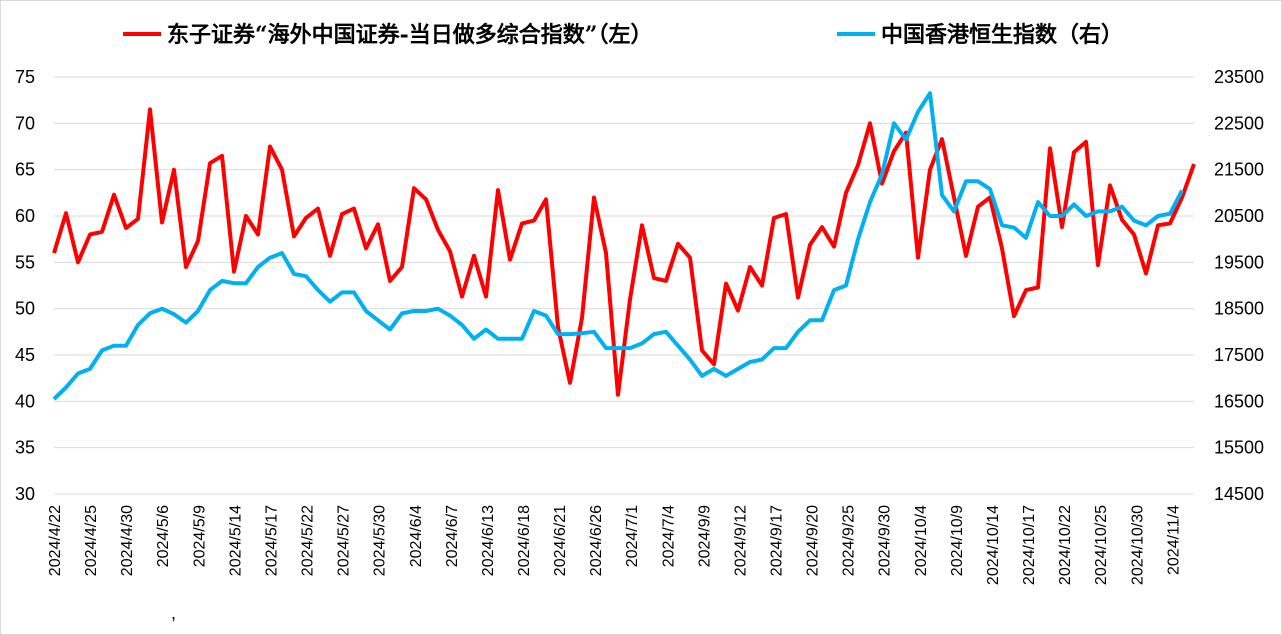 This screenshot has height=635, width=1282. Describe the element at coordinates (1239, 170) in the screenshot. I see `y-right-tick-label: 21500` at that location.